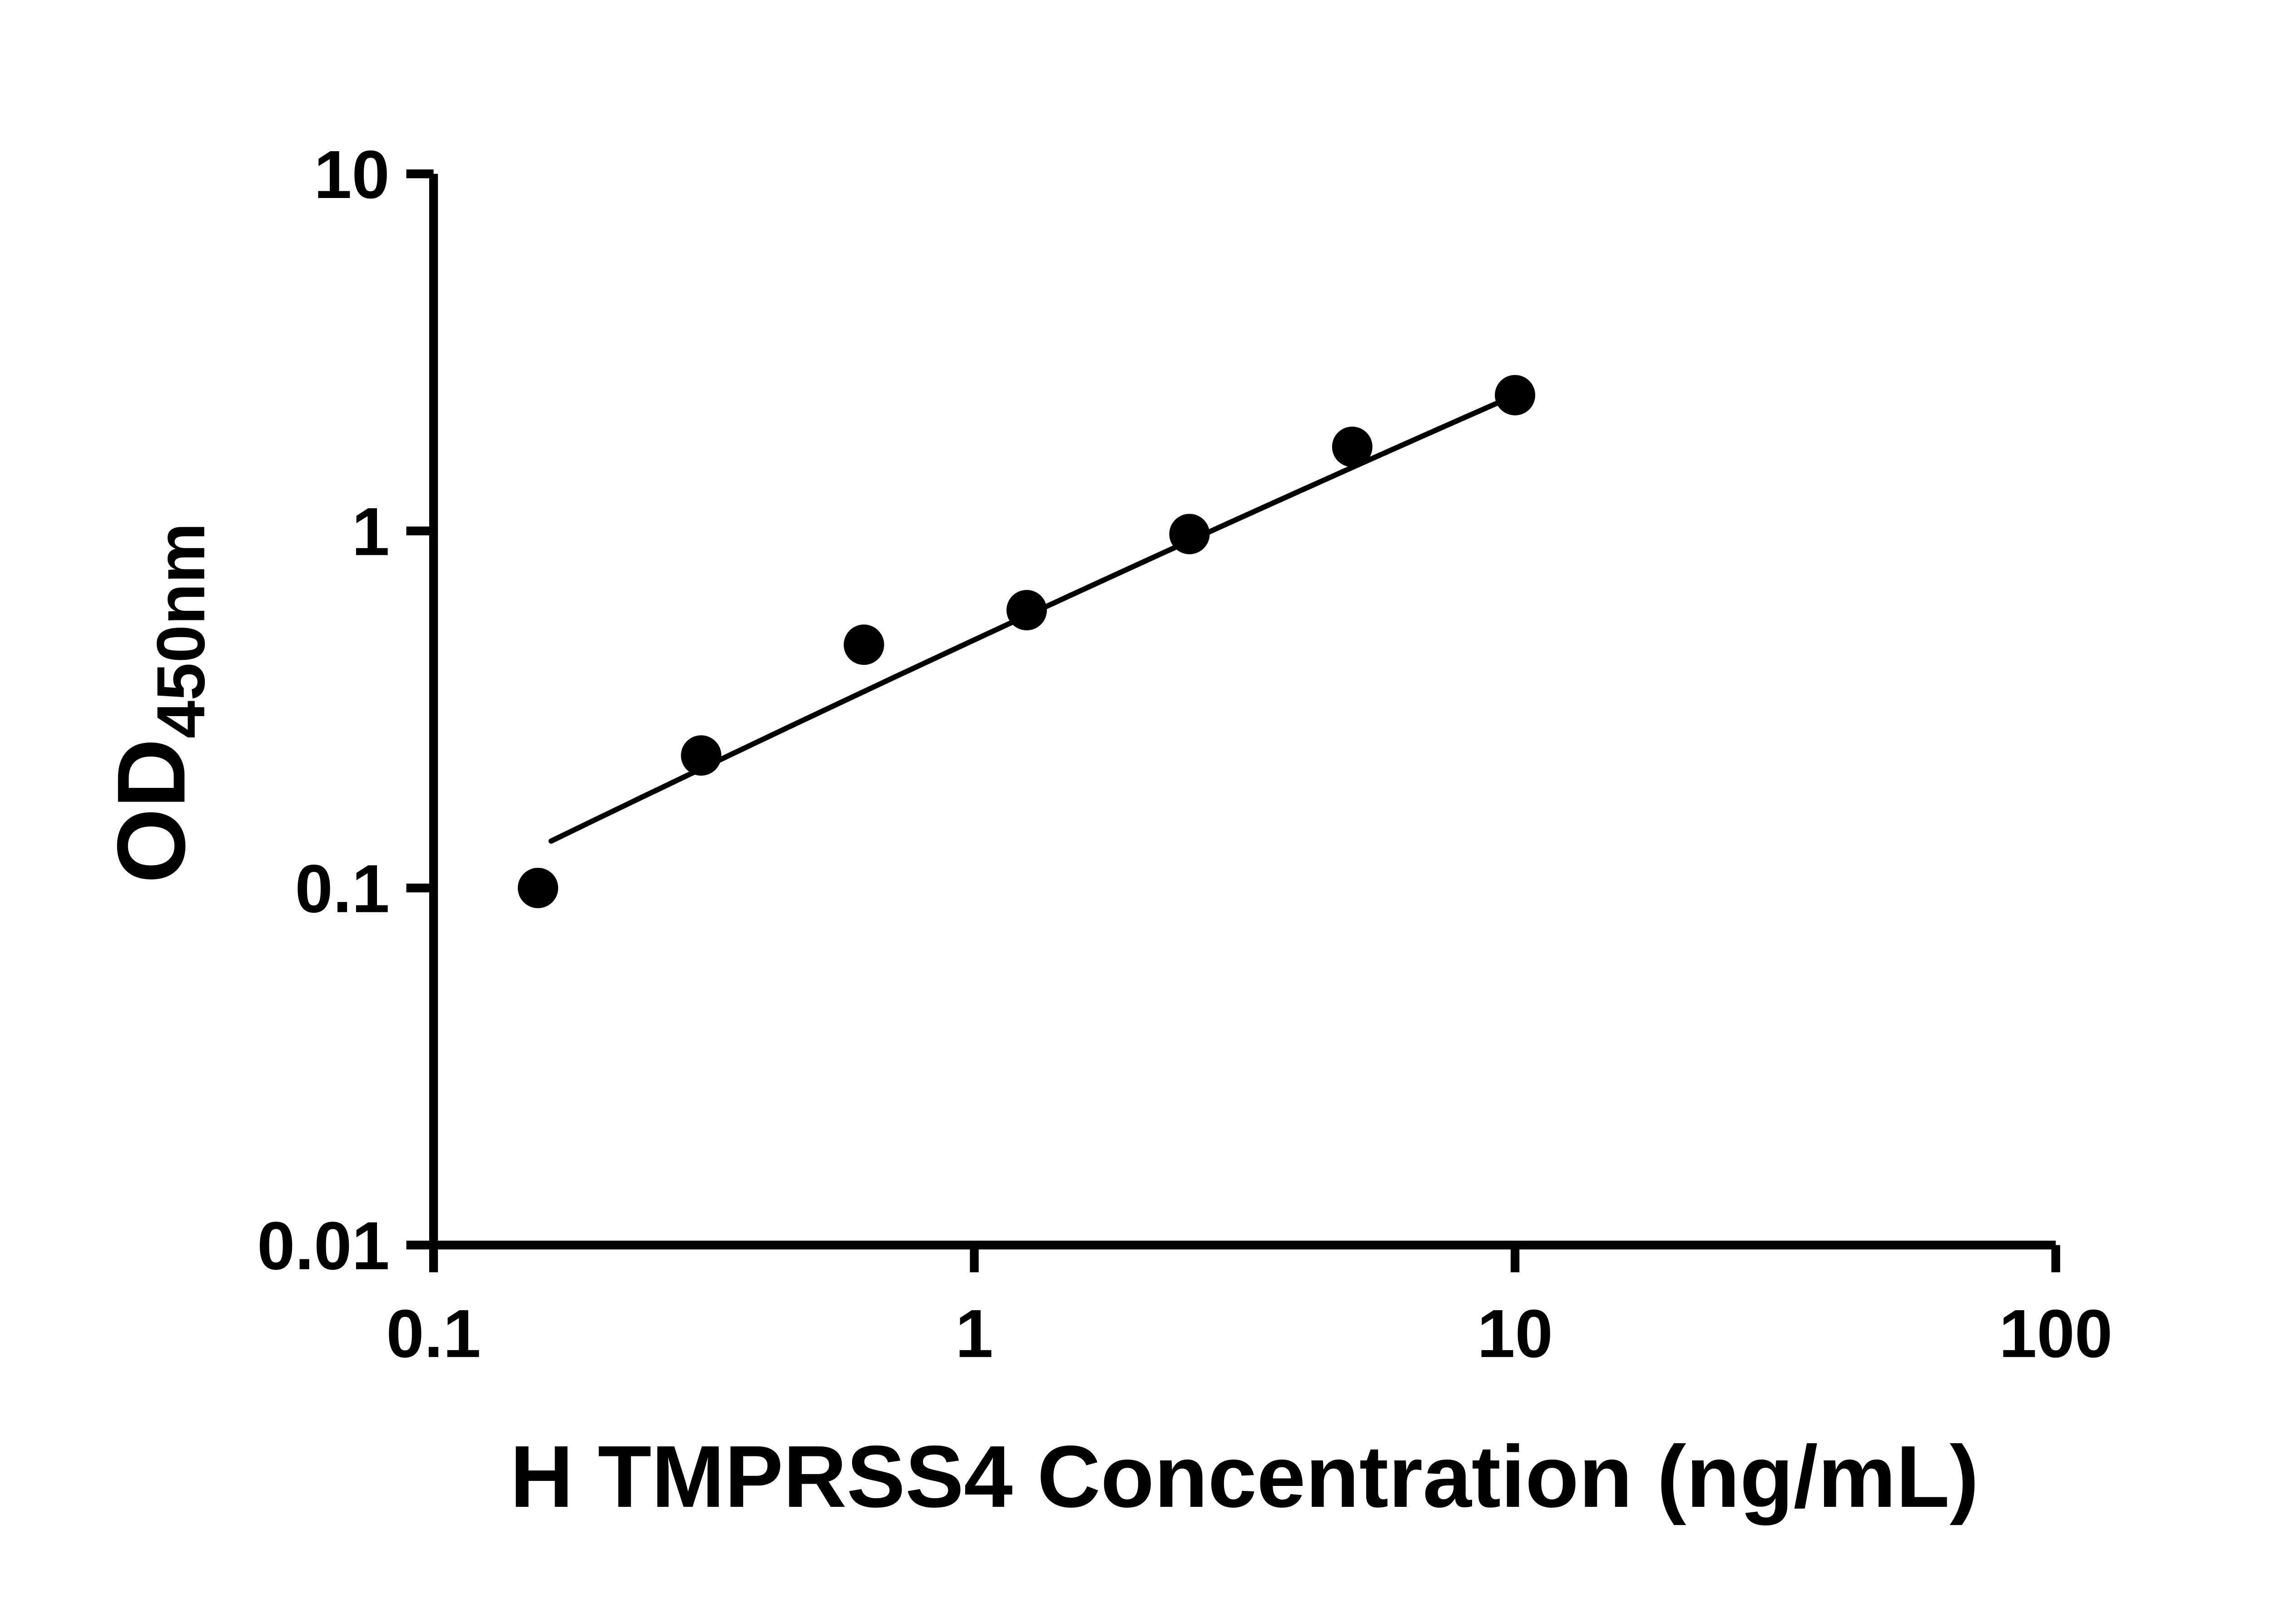 This screenshot has height=1624, width=2271. What do you see at coordinates (352, 174) in the screenshot?
I see `y-tick-label: 10` at bounding box center [352, 174].